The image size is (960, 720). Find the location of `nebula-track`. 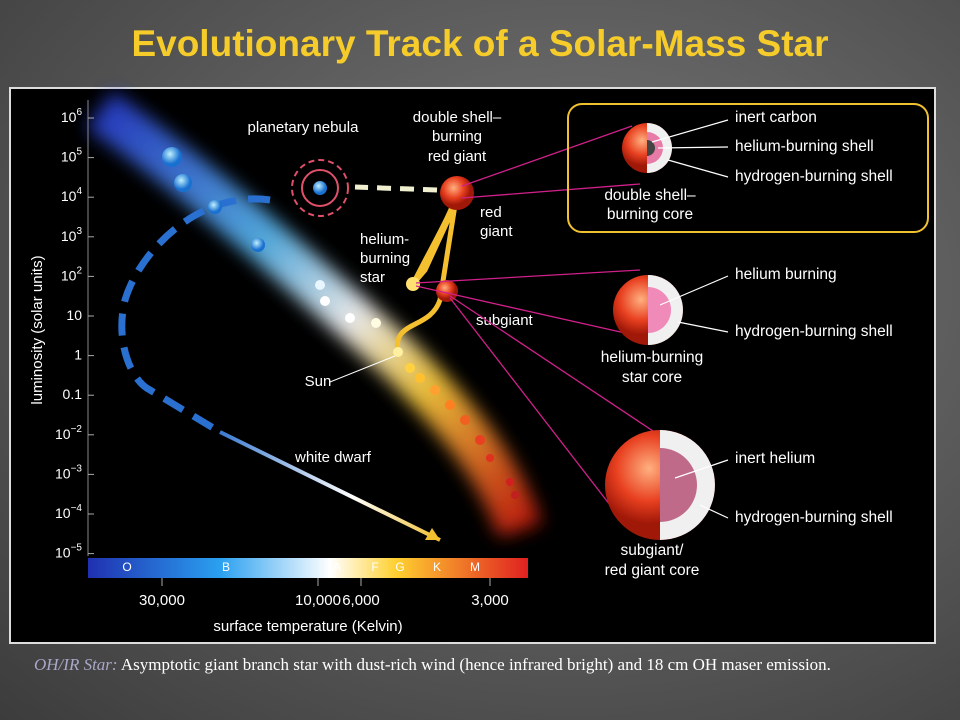

nebula-track is located at coordinates (396, 188).